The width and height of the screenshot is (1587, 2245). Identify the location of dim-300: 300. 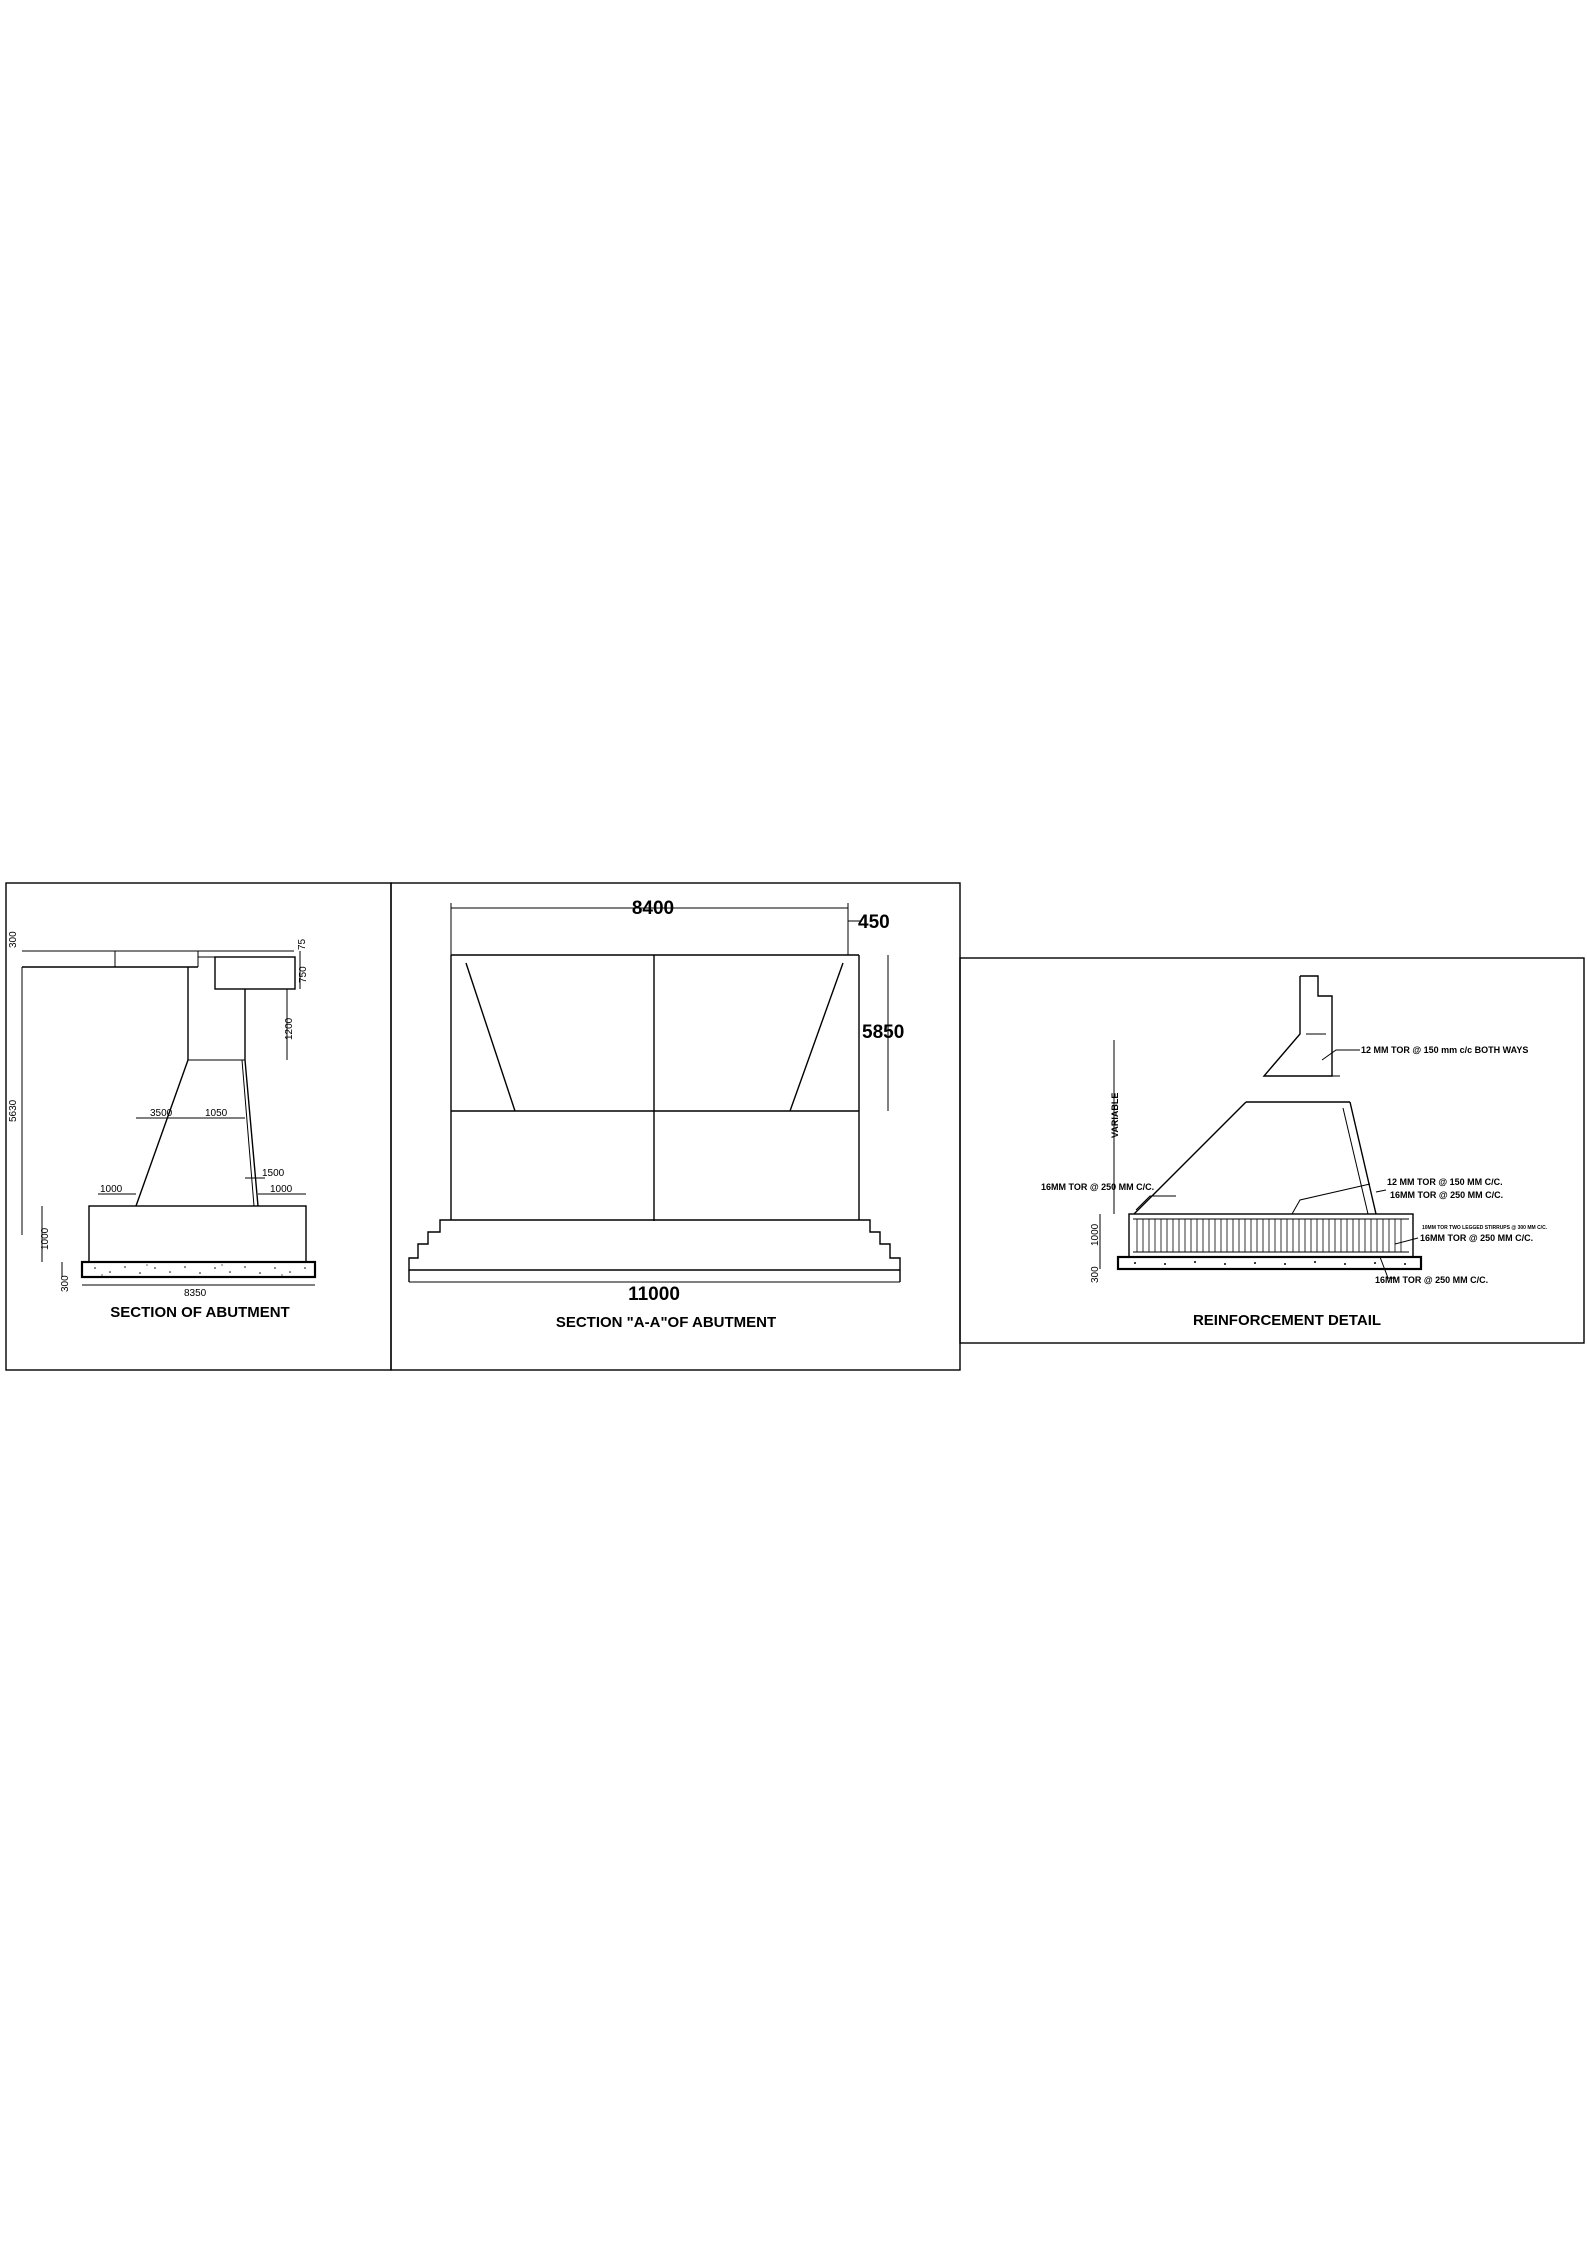
(13, 939).